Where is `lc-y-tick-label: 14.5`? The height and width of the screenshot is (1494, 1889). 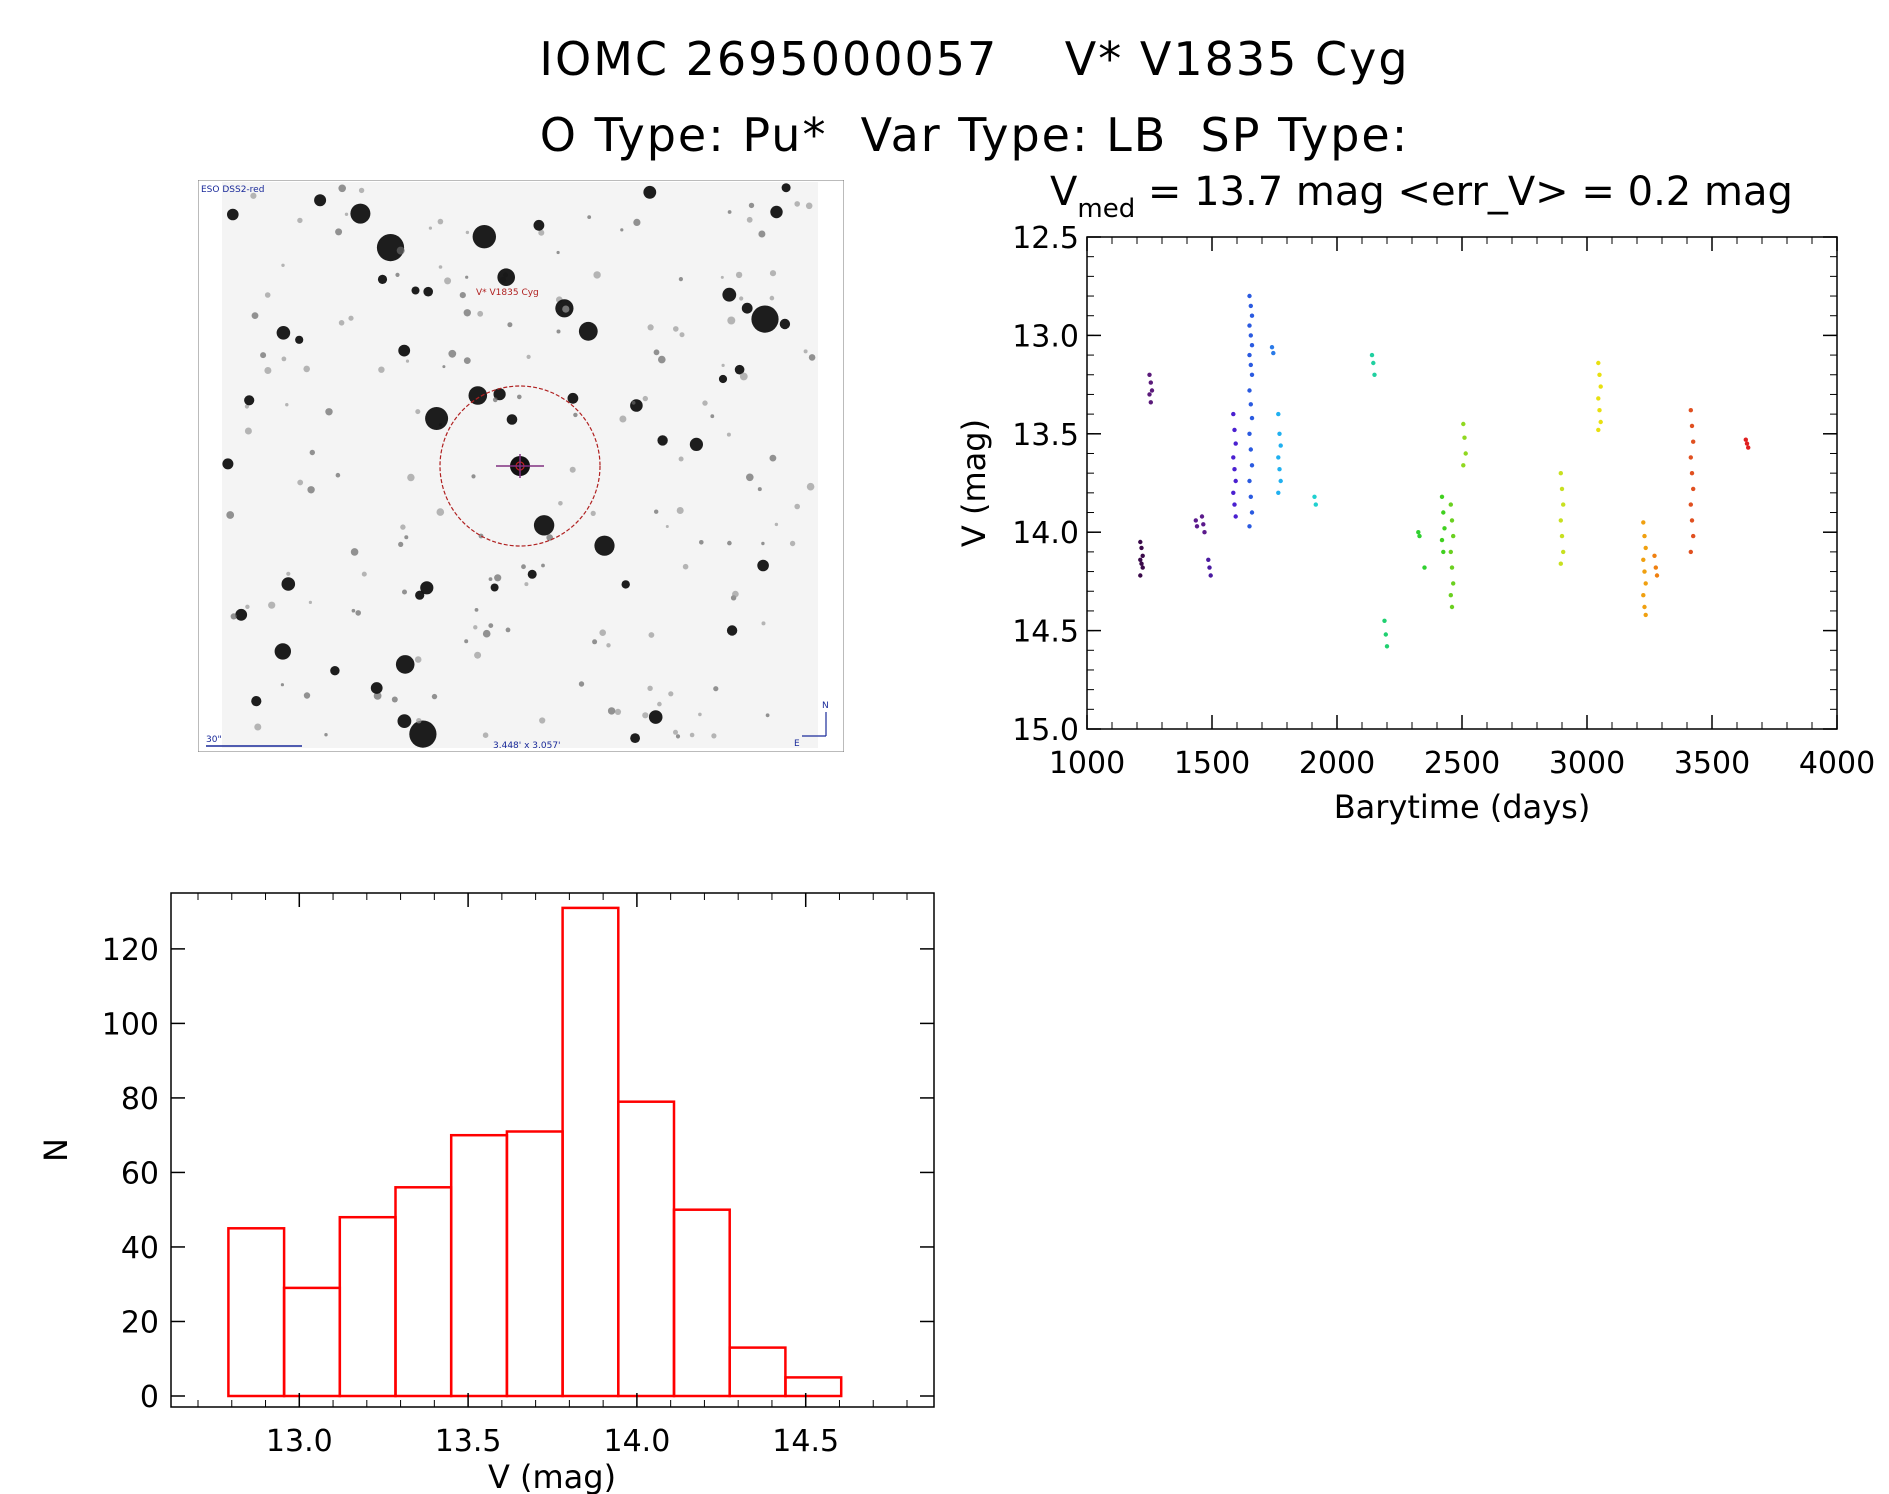
lc-y-tick-label: 14.5 is located at coordinates (1045, 632).